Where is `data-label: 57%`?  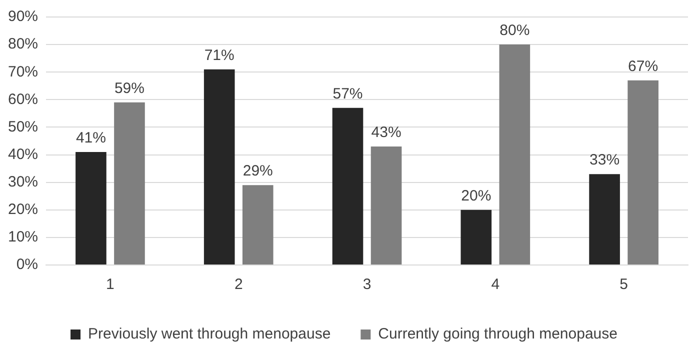
data-label: 57% is located at coordinates (347, 94).